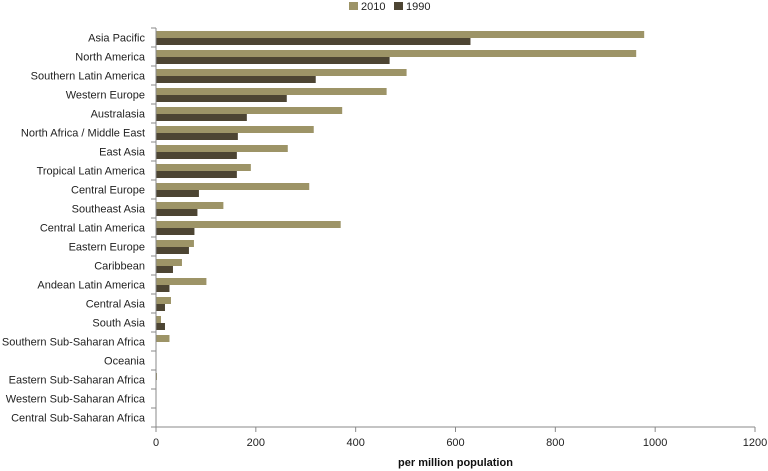 The width and height of the screenshot is (768, 471). What do you see at coordinates (118, 115) in the screenshot?
I see `category-label: Australasia` at bounding box center [118, 115].